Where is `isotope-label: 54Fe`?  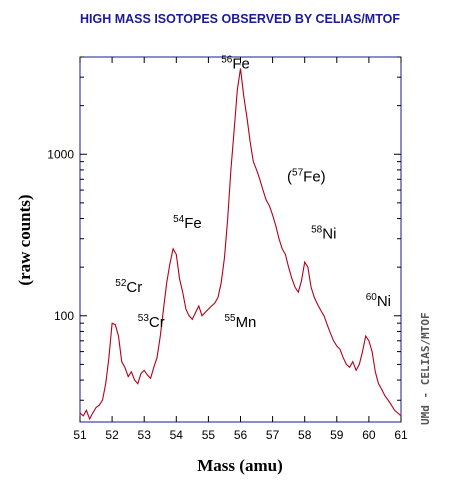
isotope-label: 54Fe is located at coordinates (187, 223).